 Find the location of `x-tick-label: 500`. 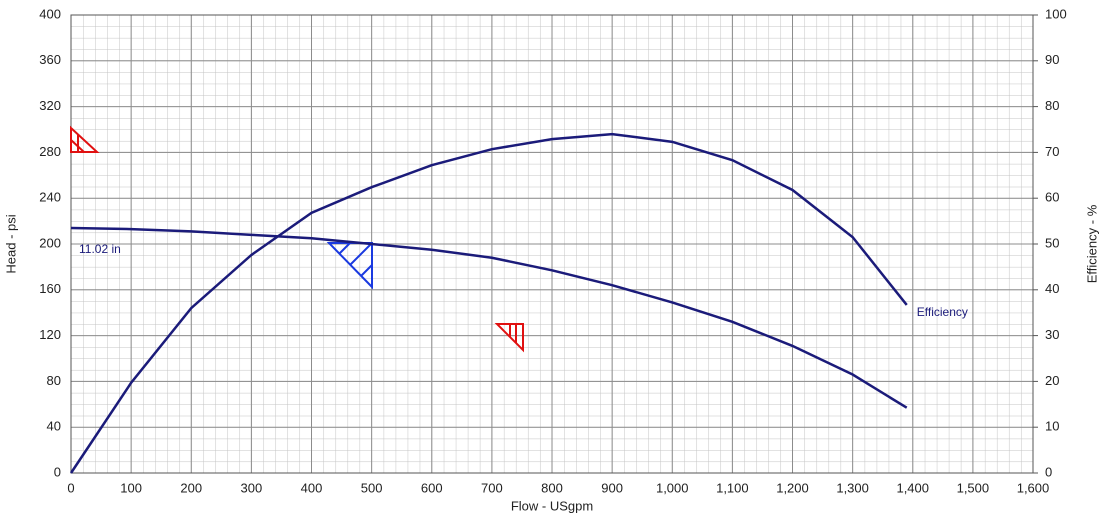

x-tick-label: 500 is located at coordinates (372, 487).